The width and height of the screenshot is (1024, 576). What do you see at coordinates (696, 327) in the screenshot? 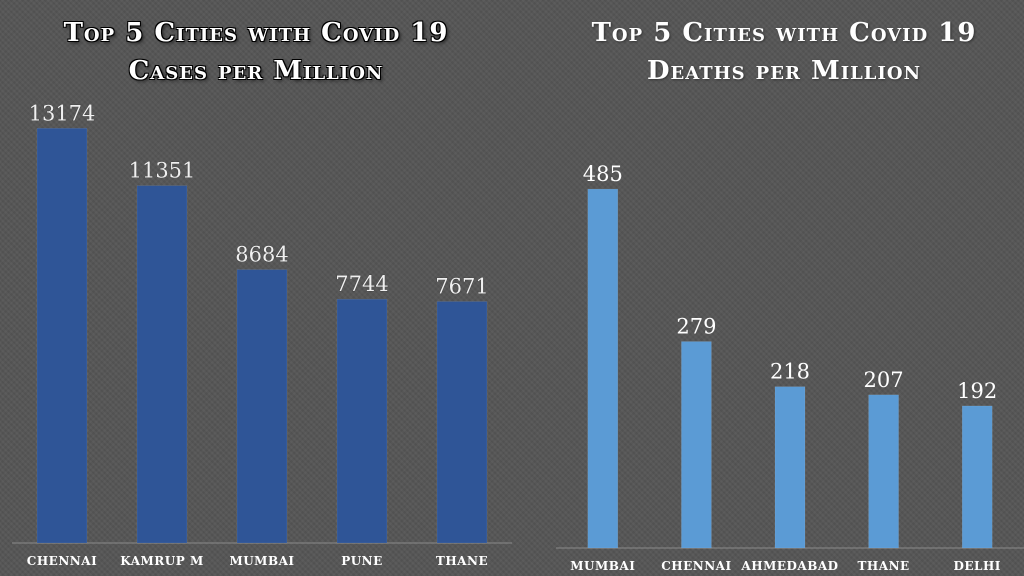
I see `deaths-data-label: 279` at bounding box center [696, 327].